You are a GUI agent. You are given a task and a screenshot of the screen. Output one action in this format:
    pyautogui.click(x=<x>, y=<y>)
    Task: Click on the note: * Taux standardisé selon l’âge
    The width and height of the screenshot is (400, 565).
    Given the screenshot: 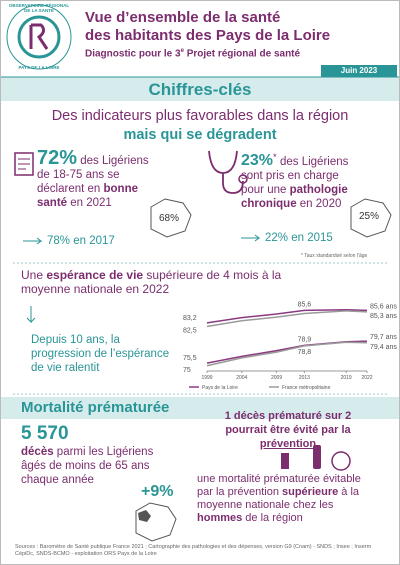 What is the action you would take?
    pyautogui.click(x=334, y=256)
    